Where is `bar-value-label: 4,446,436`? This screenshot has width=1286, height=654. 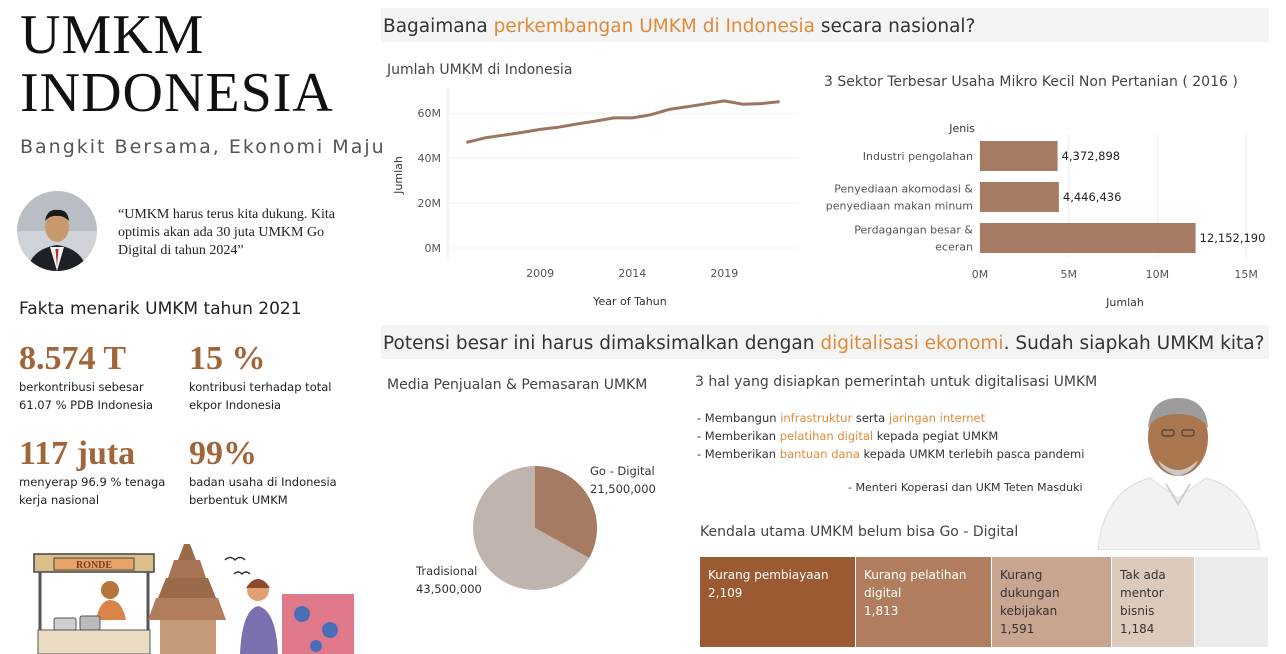 bar-value-label: 4,446,436 is located at coordinates (1092, 197).